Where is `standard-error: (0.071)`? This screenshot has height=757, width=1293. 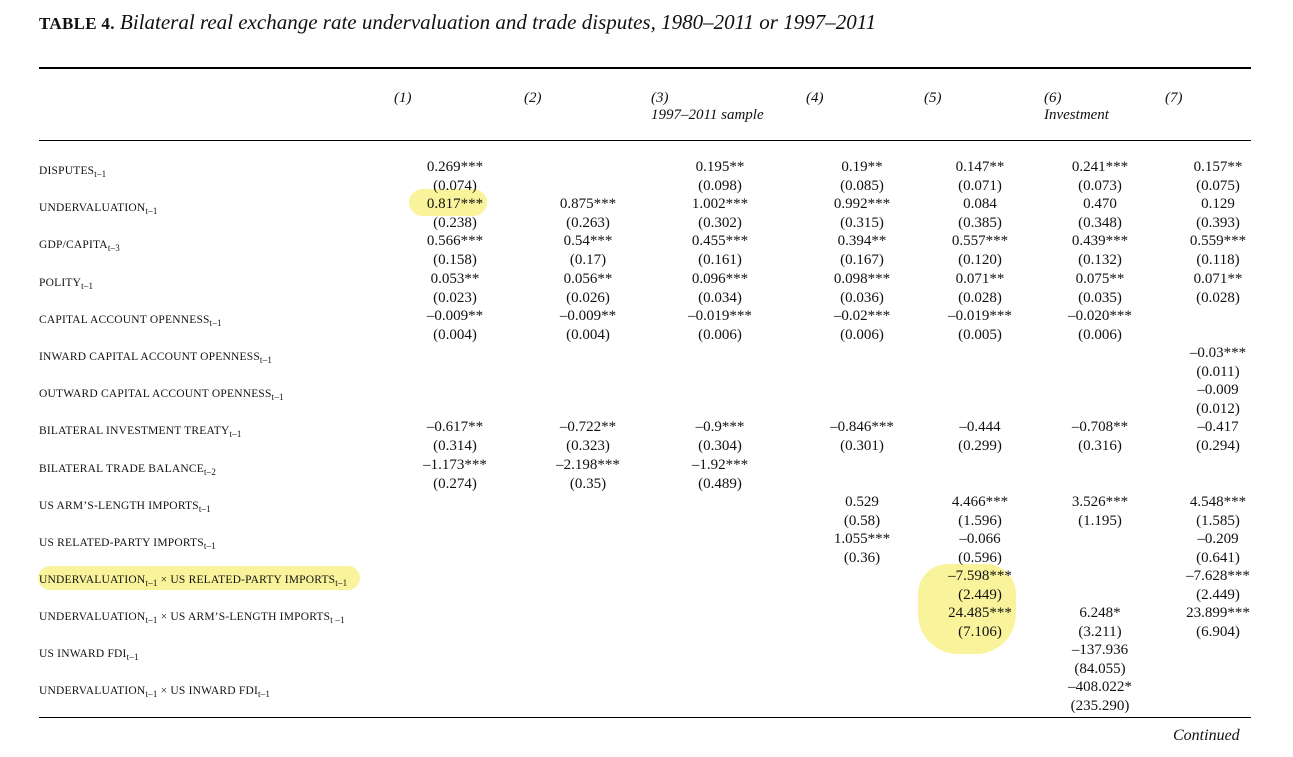
standard-error: (0.071) is located at coordinates (980, 185).